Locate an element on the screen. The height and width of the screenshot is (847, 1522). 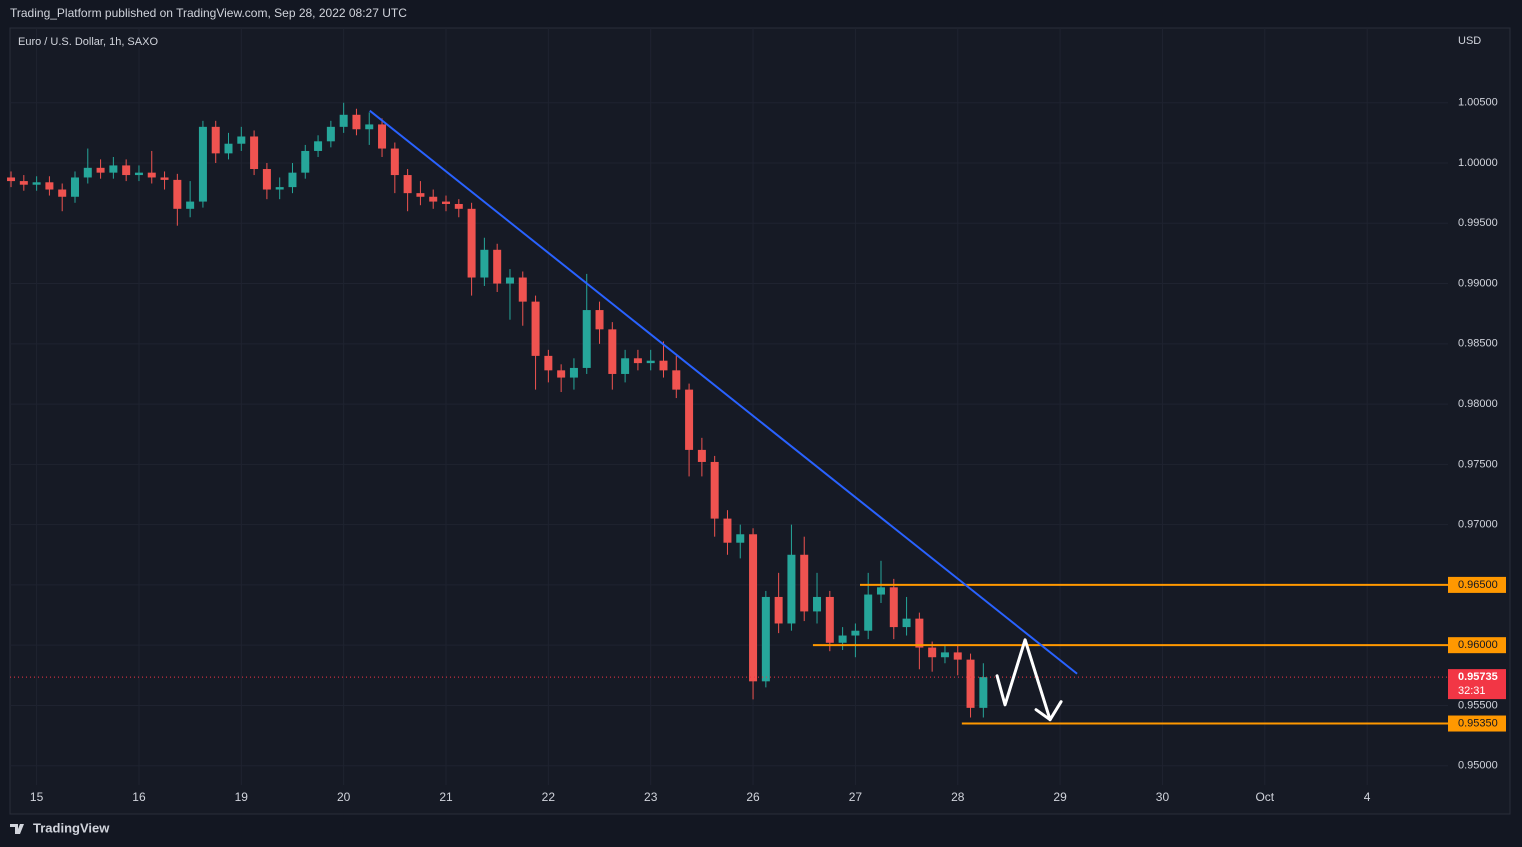
last-price-label: 0.95735 is located at coordinates (1478, 677).